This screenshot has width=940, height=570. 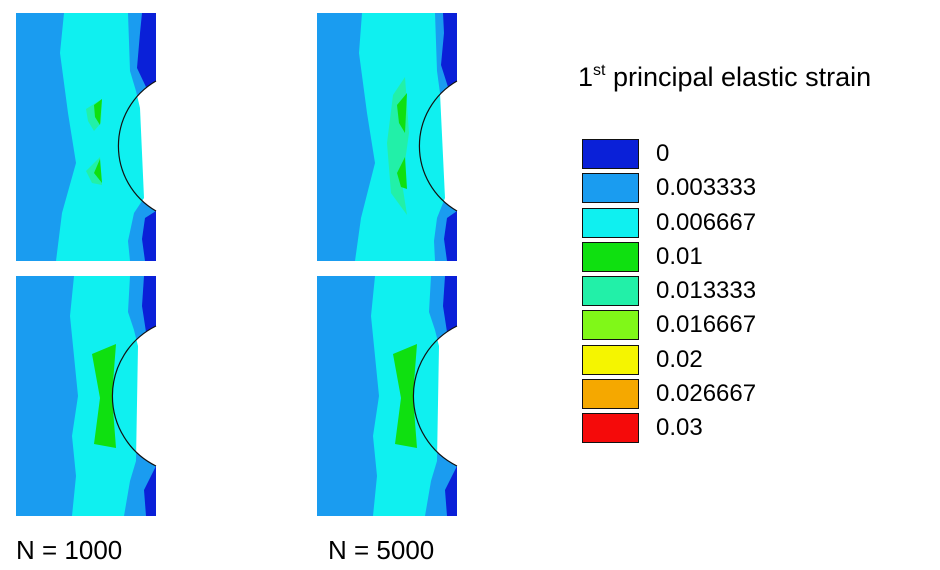 What do you see at coordinates (86, 137) in the screenshot?
I see `contour-panel-n1000-top` at bounding box center [86, 137].